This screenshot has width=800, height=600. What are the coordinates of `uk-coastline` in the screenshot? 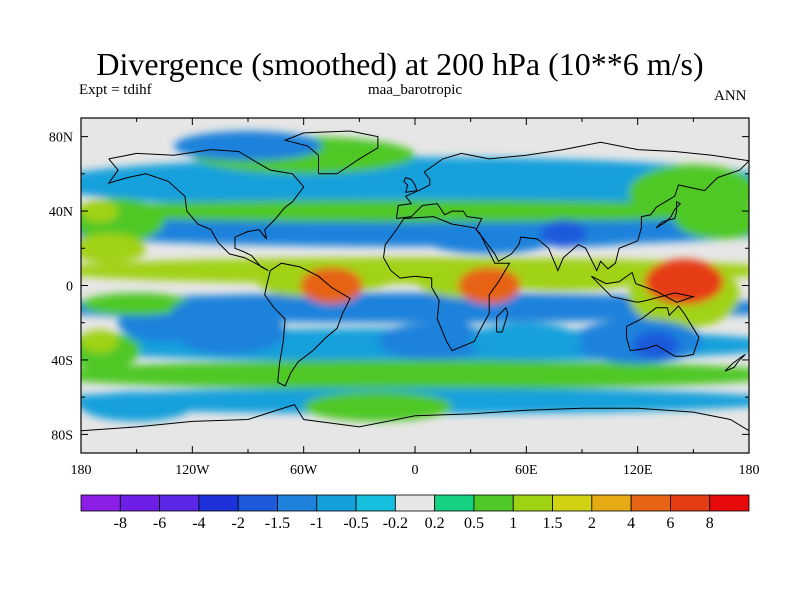 It's located at (410, 184).